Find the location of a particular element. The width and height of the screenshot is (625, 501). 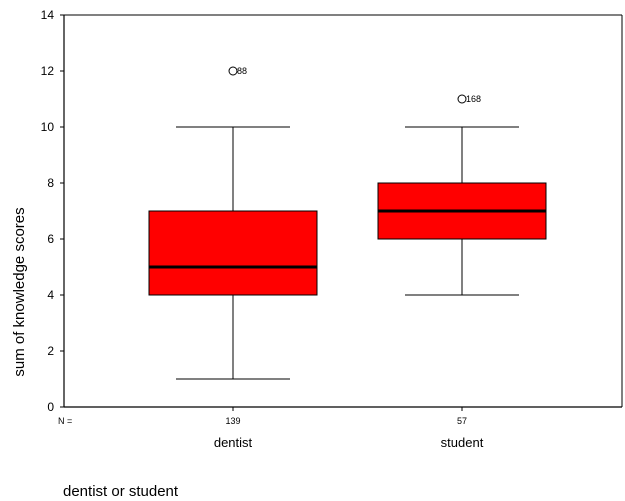

n-count-label: 139 is located at coordinates (232, 421).